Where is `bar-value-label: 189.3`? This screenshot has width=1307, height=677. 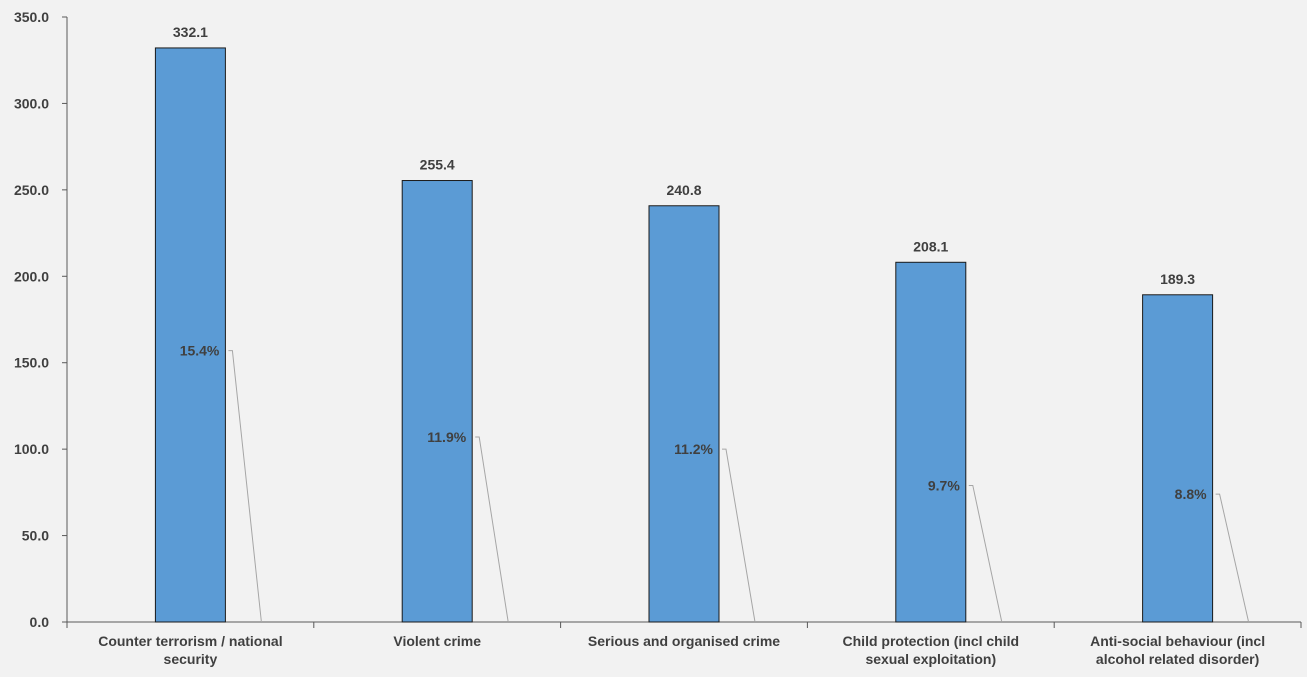 bar-value-label: 189.3 is located at coordinates (1177, 279).